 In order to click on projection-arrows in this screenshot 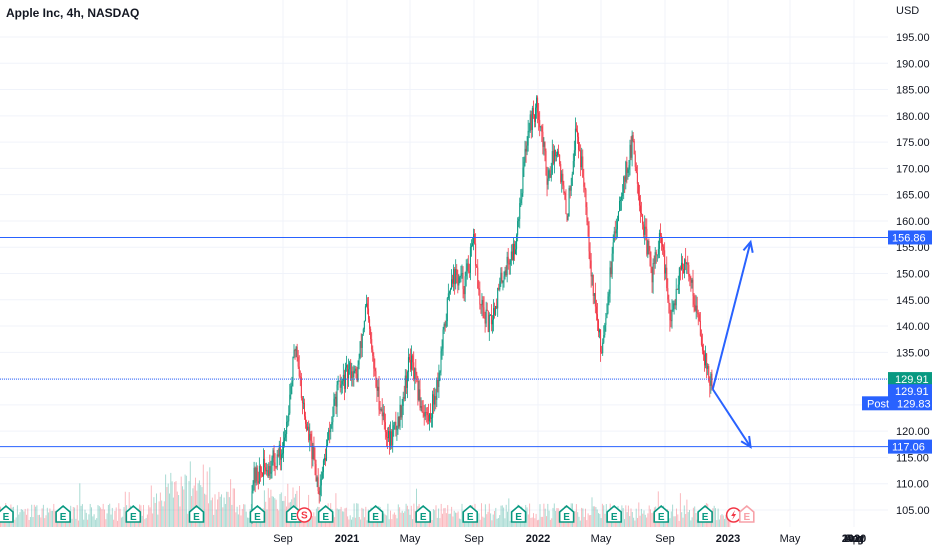, I will do `click(732, 344)`.